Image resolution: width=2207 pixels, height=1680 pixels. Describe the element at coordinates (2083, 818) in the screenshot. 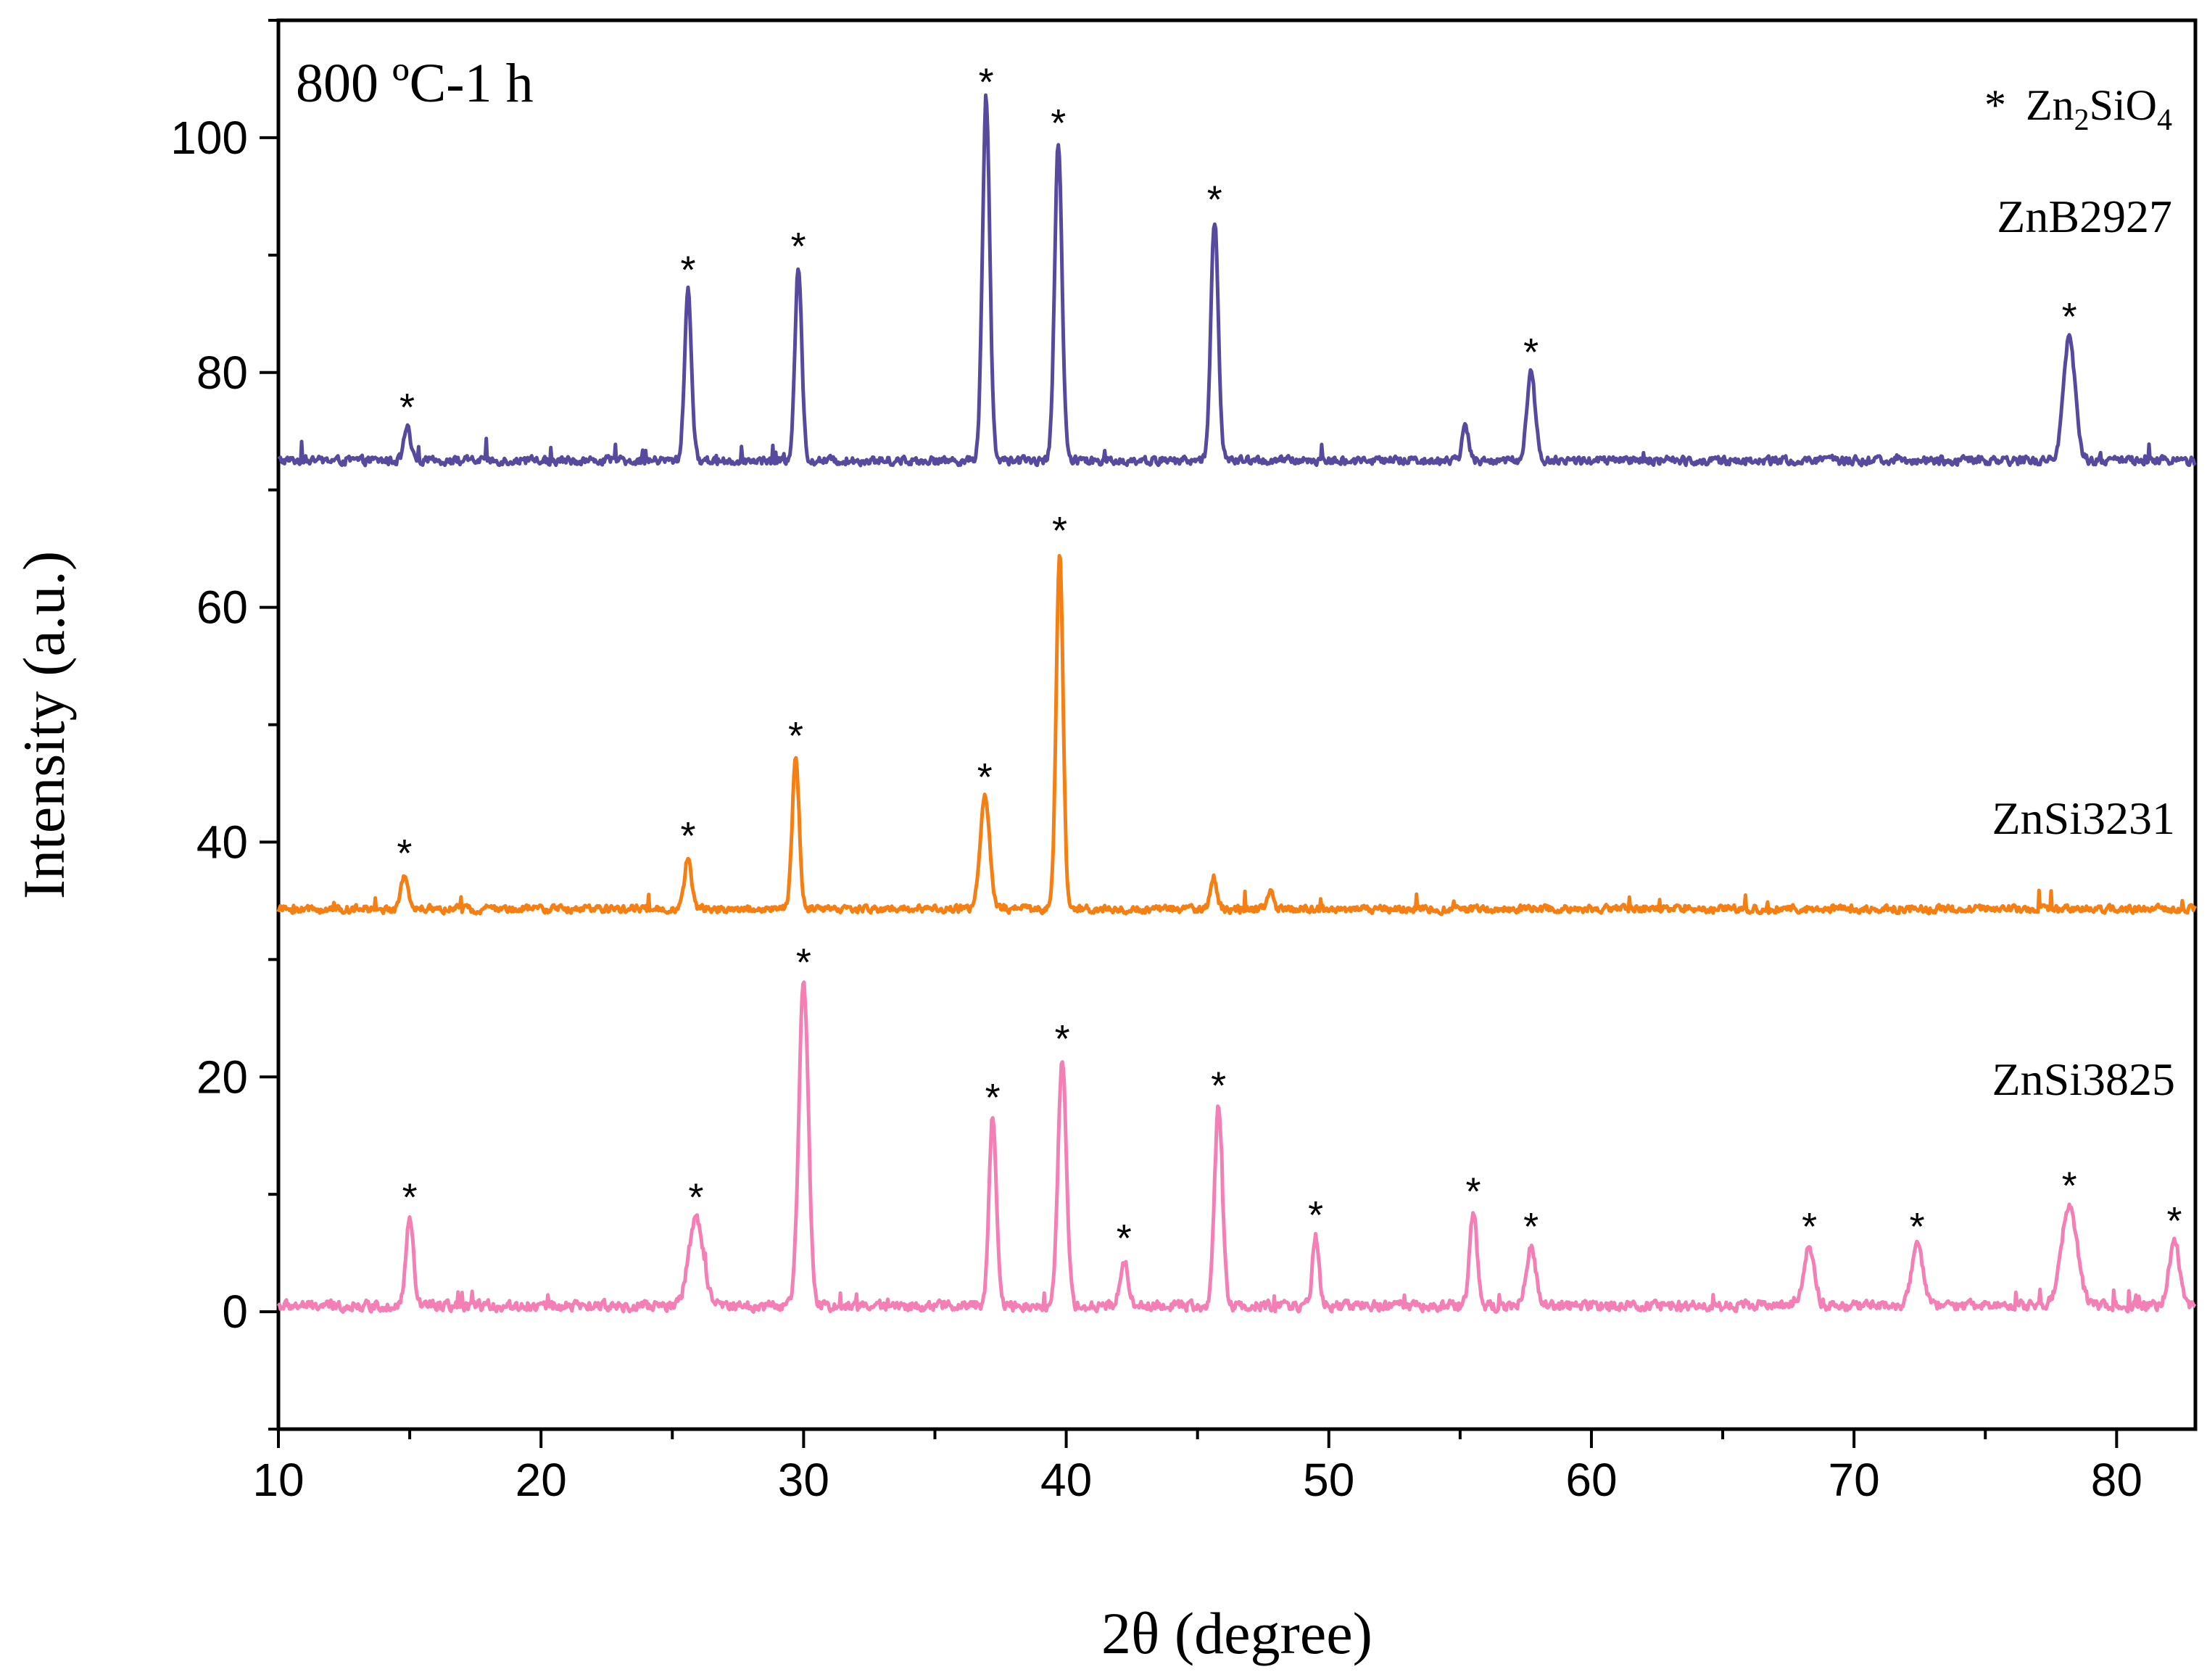

I see `series-label-znsi3231: ZnSi3231` at that location.